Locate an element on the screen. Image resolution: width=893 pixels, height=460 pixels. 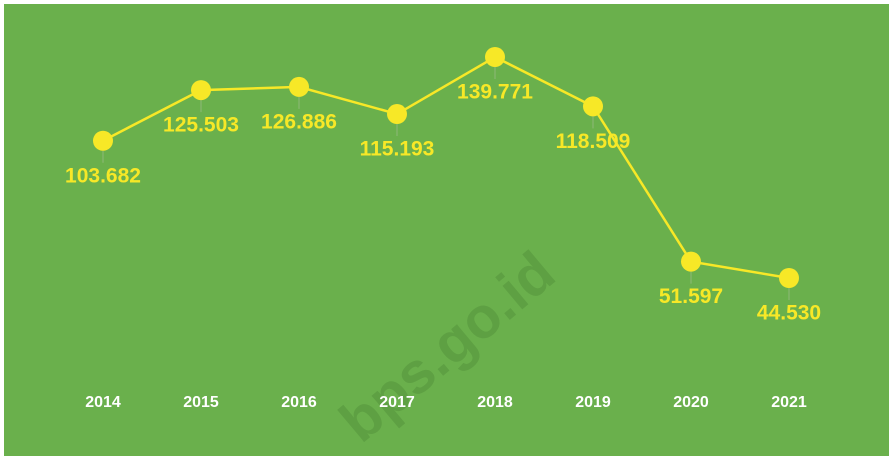
x-tick-label: 2018 is located at coordinates (495, 402).